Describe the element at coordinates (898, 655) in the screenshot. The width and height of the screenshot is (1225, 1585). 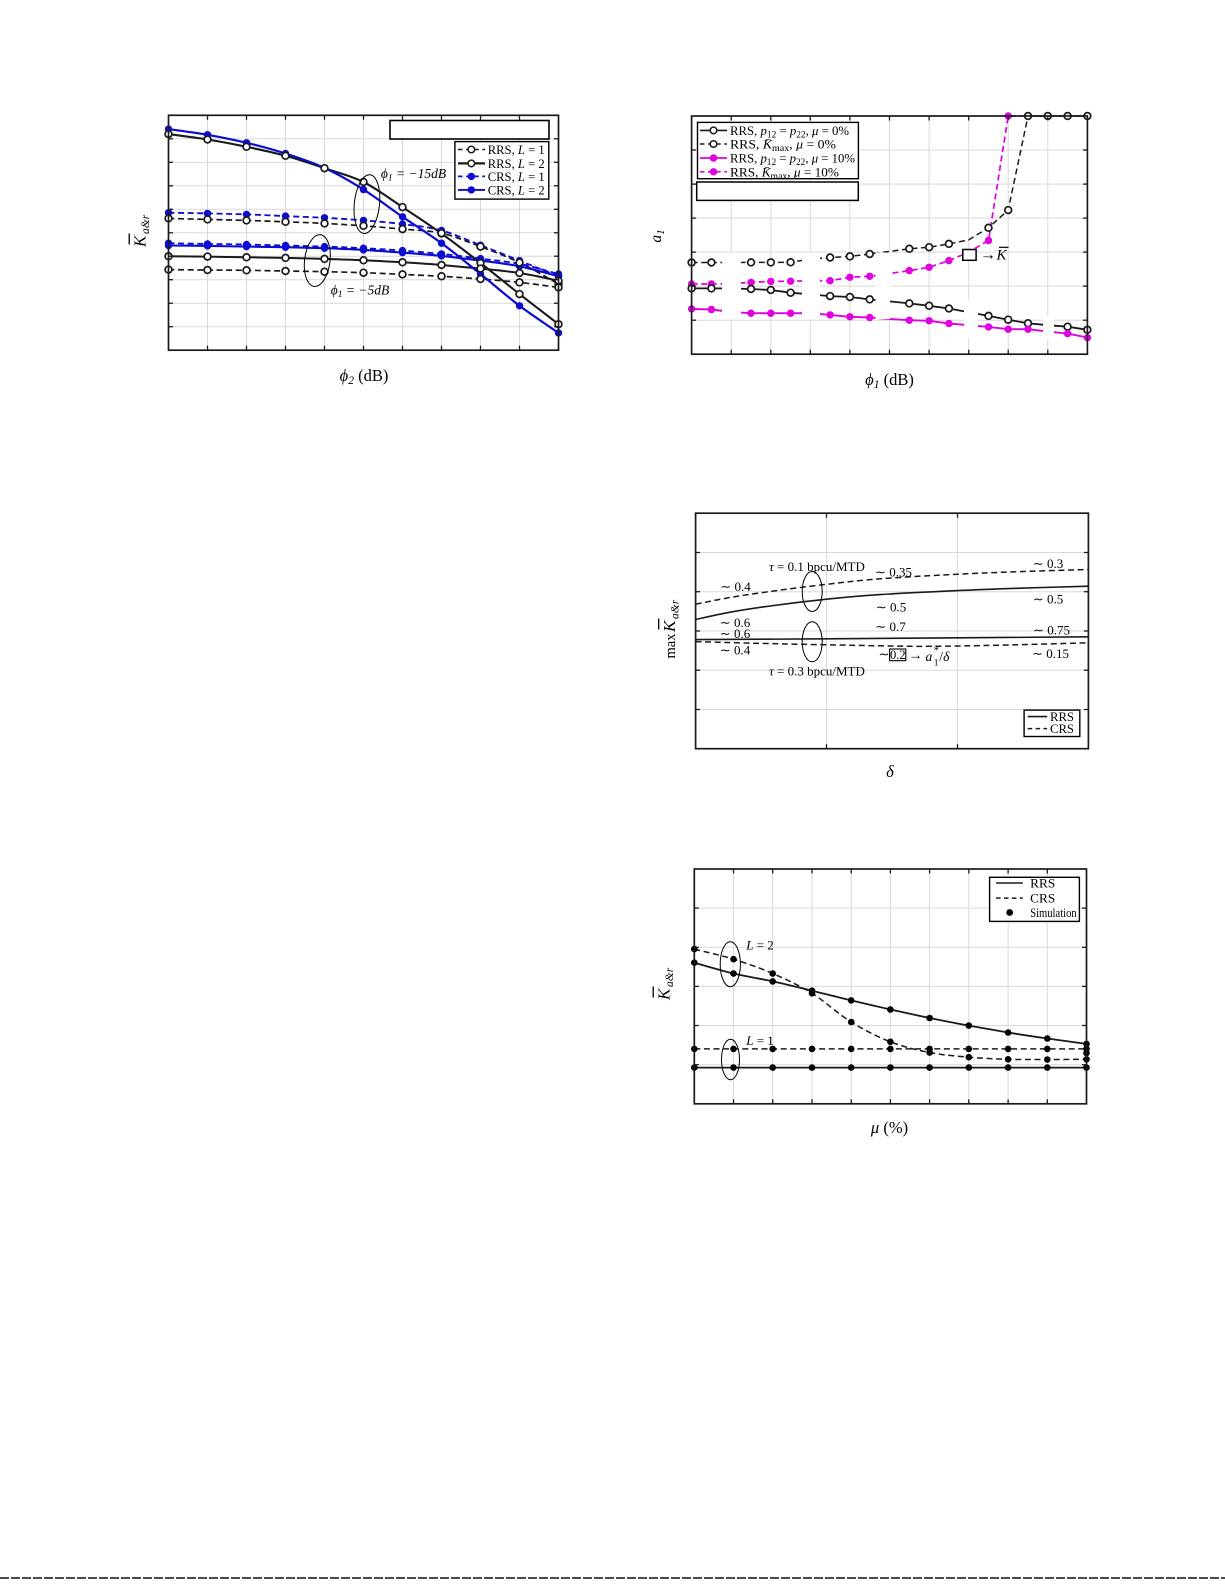
I see `svg-text: 0.2` at that location.